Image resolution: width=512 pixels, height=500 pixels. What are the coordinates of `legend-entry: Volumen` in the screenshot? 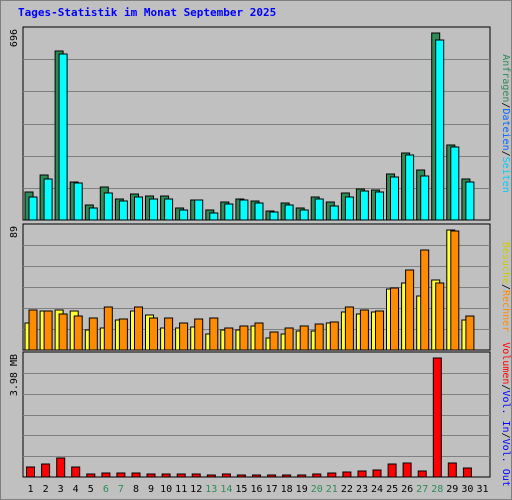 It's located at (505, 363).